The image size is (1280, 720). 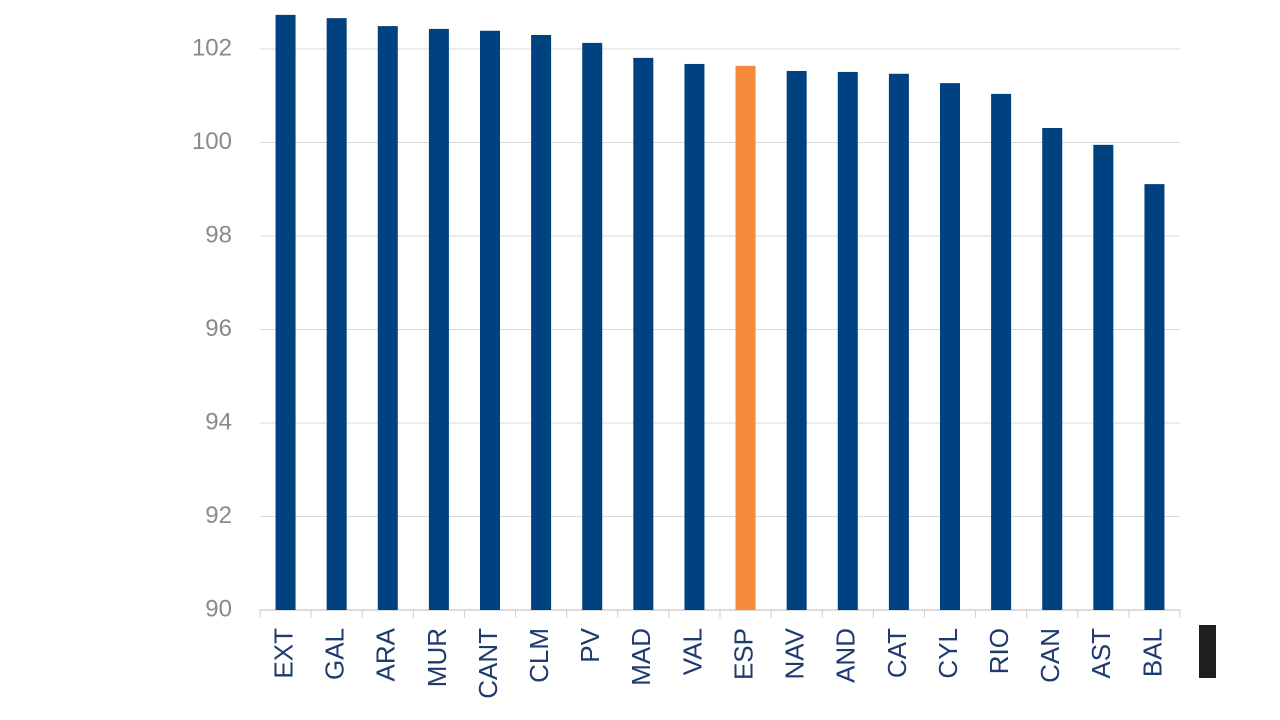 I want to click on y-tick-label: 90, so click(x=218, y=608).